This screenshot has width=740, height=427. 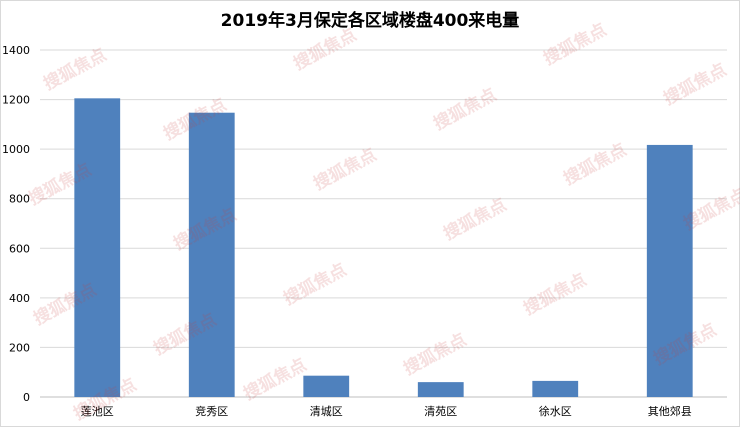 What do you see at coordinates (555, 411) in the screenshot?
I see `x-tick-label: 徐水区` at bounding box center [555, 411].